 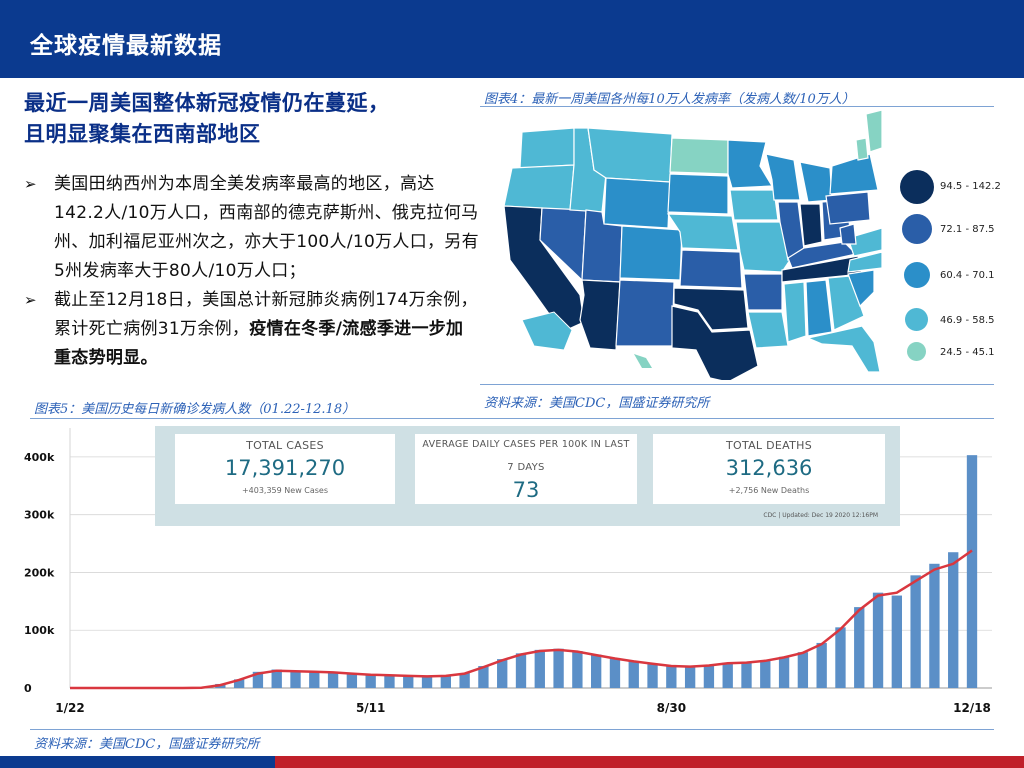 What do you see at coordinates (669, 99) in the screenshot?
I see `figure4-title: 图表4：最新一周美国各州每10万人发病率（发病人数/10万人）` at bounding box center [669, 99].